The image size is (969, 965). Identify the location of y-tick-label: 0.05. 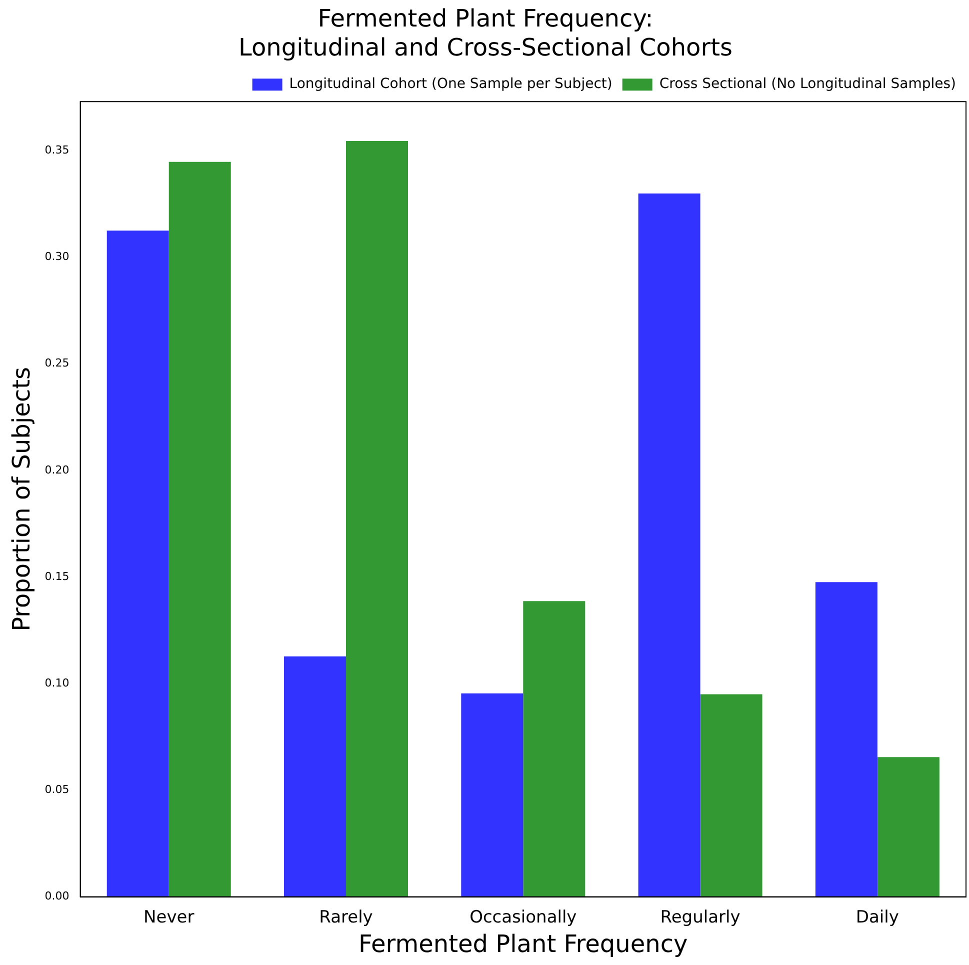
(57, 789).